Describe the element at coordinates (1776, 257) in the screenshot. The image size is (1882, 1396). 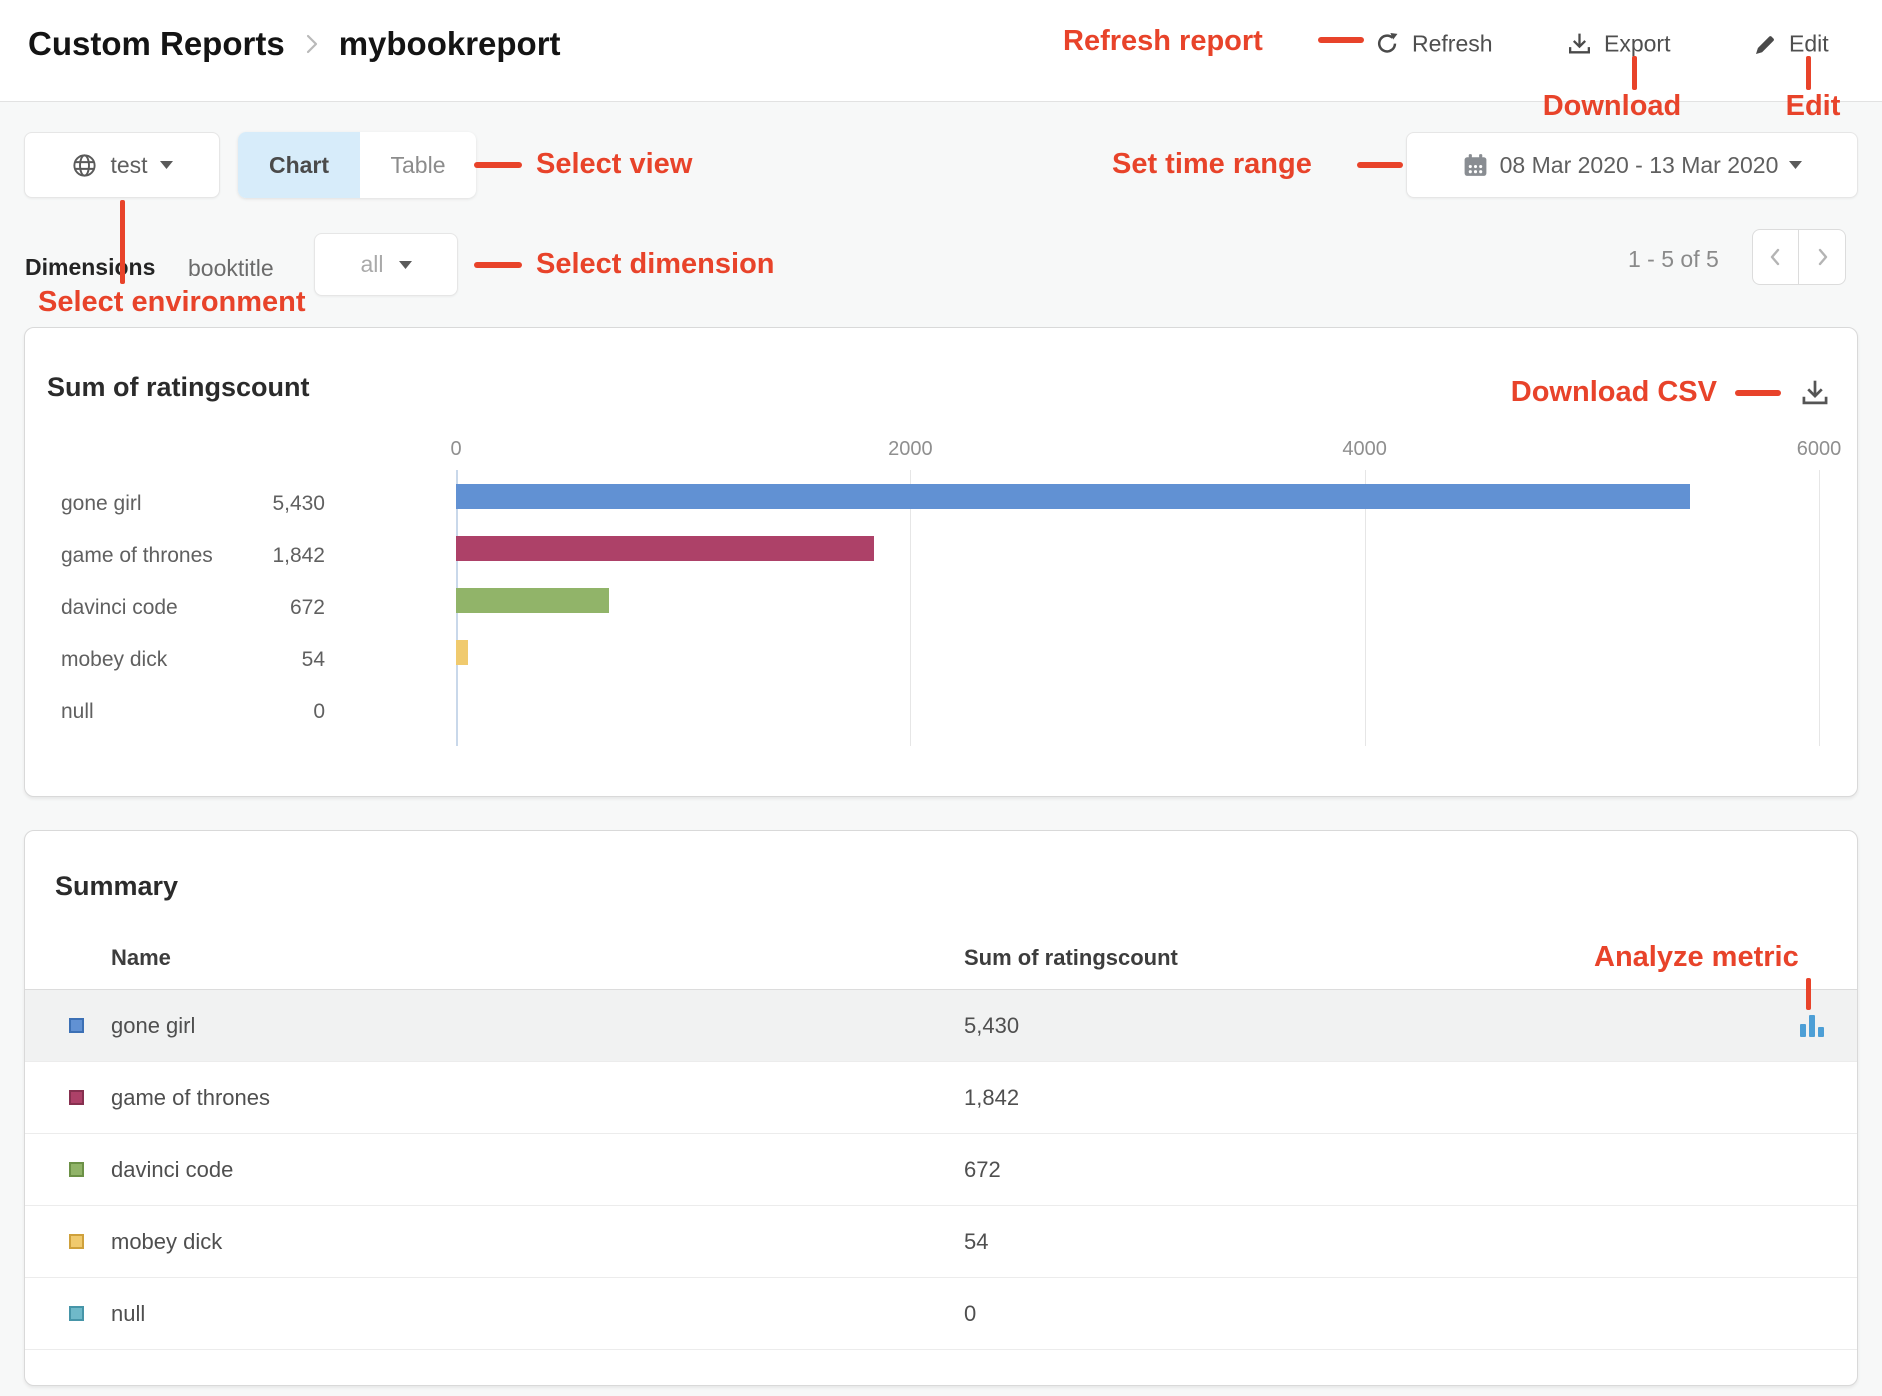
I see `previous-page-button` at that location.